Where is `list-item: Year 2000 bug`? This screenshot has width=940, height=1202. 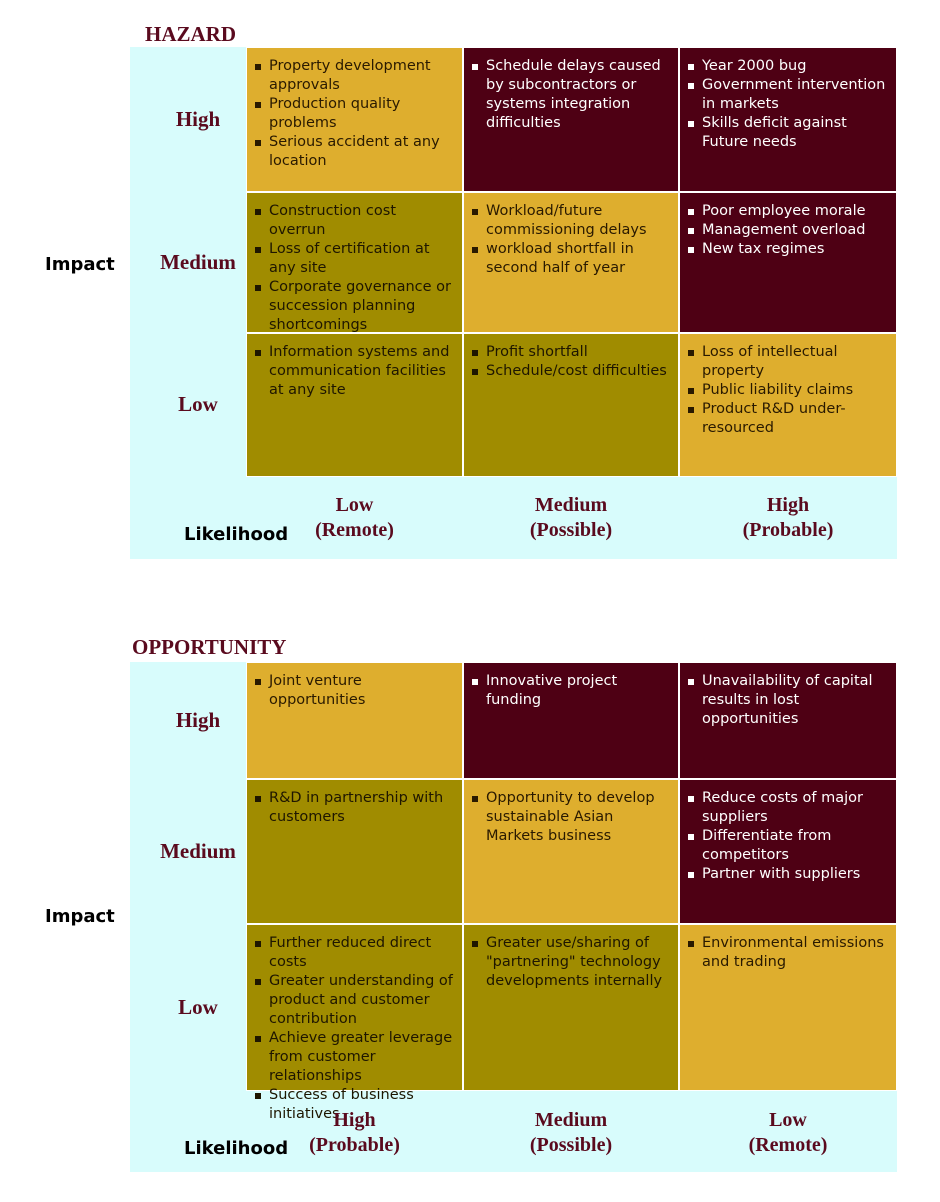
list-item: Year 2000 bug is located at coordinates (789, 66).